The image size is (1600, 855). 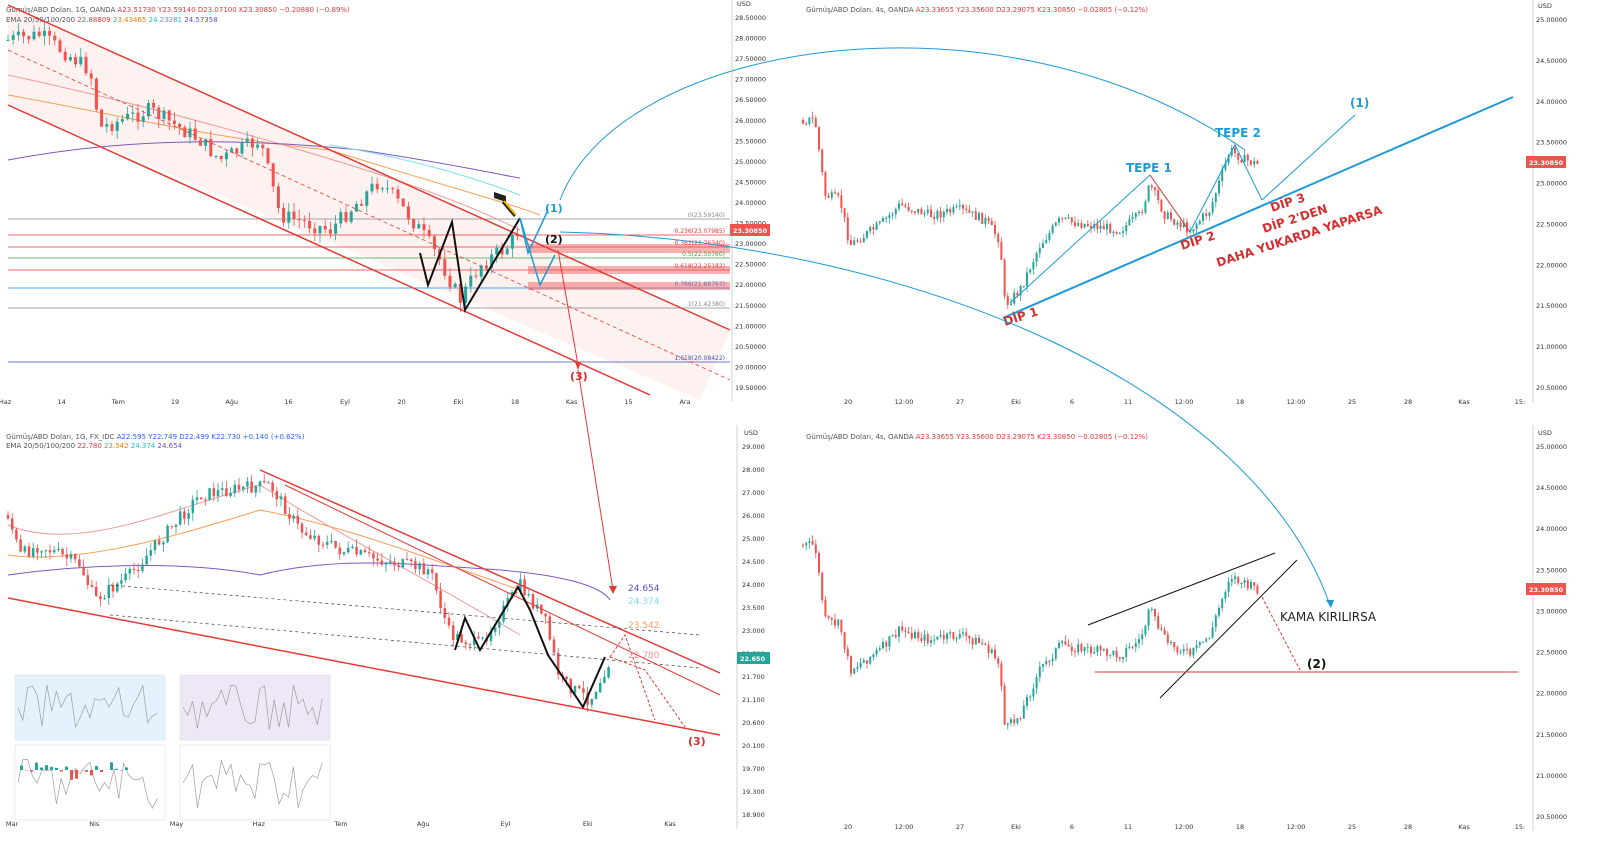 What do you see at coordinates (1296, 827) in the screenshot?
I see `time-tick-label: 12:00` at bounding box center [1296, 827].